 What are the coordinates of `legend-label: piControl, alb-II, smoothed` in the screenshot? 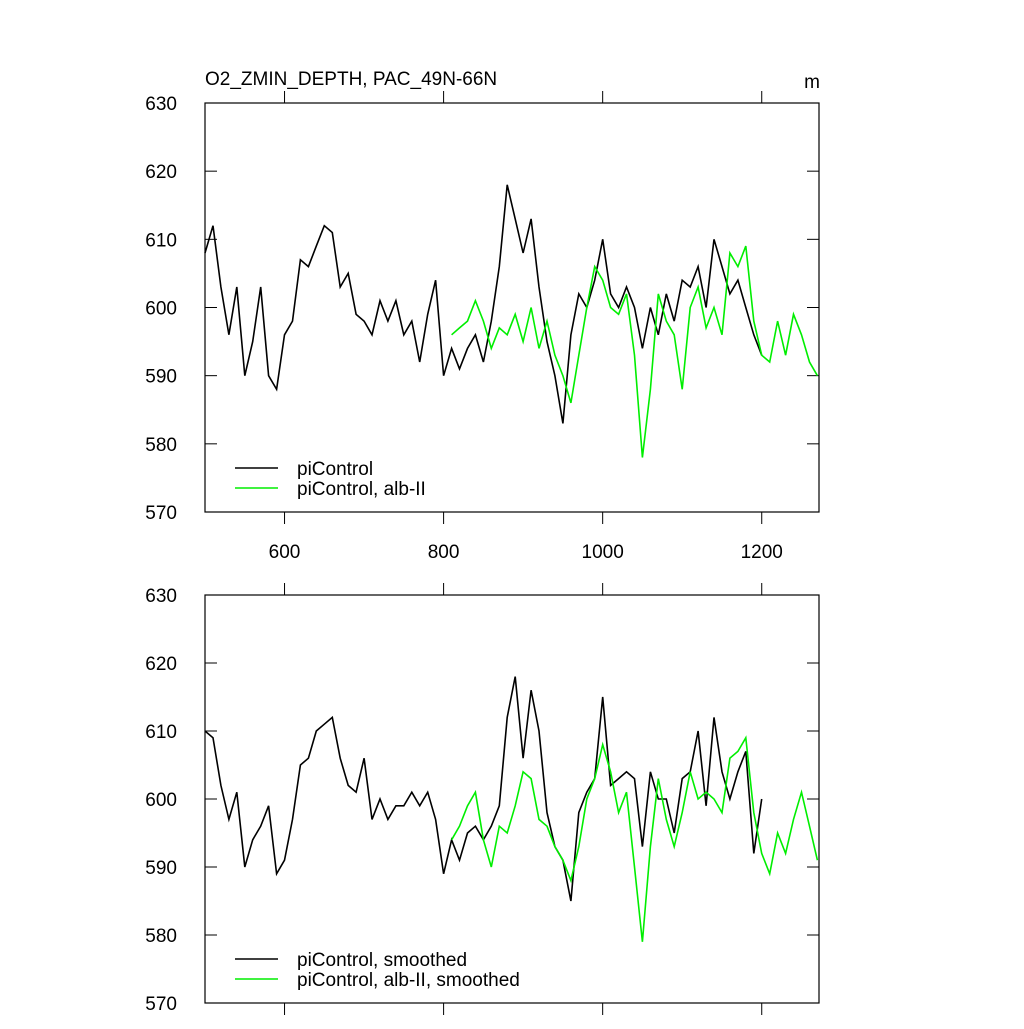 It's located at (408, 980).